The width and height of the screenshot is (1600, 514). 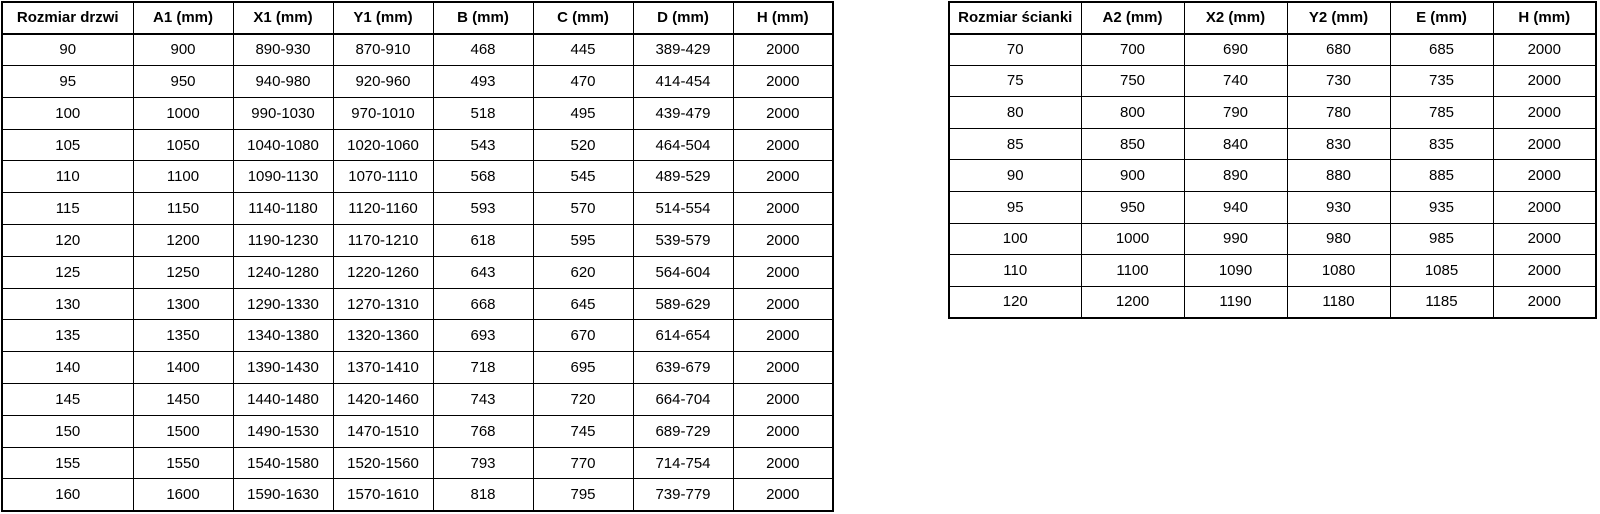 I want to click on table-cell: 1170-1210, so click(x=383, y=240).